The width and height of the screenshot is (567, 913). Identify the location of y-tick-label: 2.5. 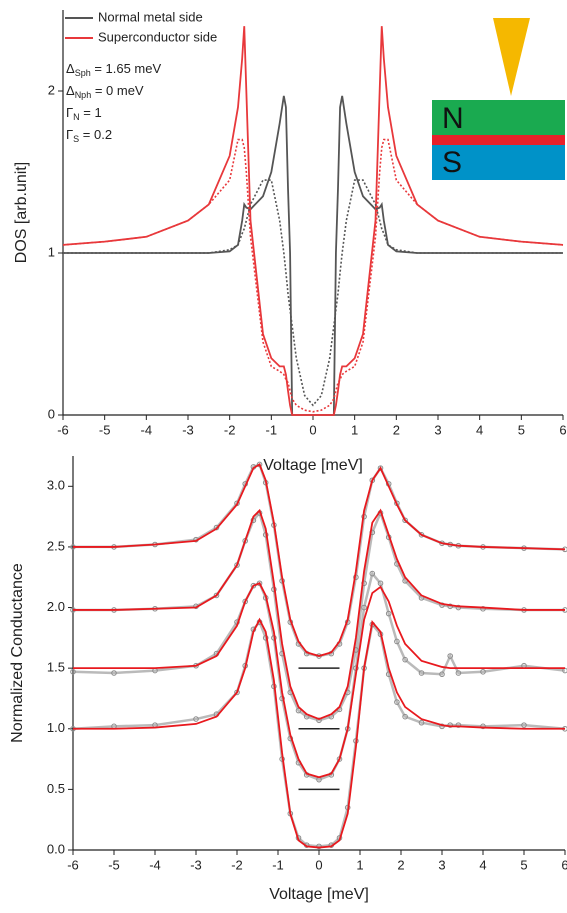
(56, 545).